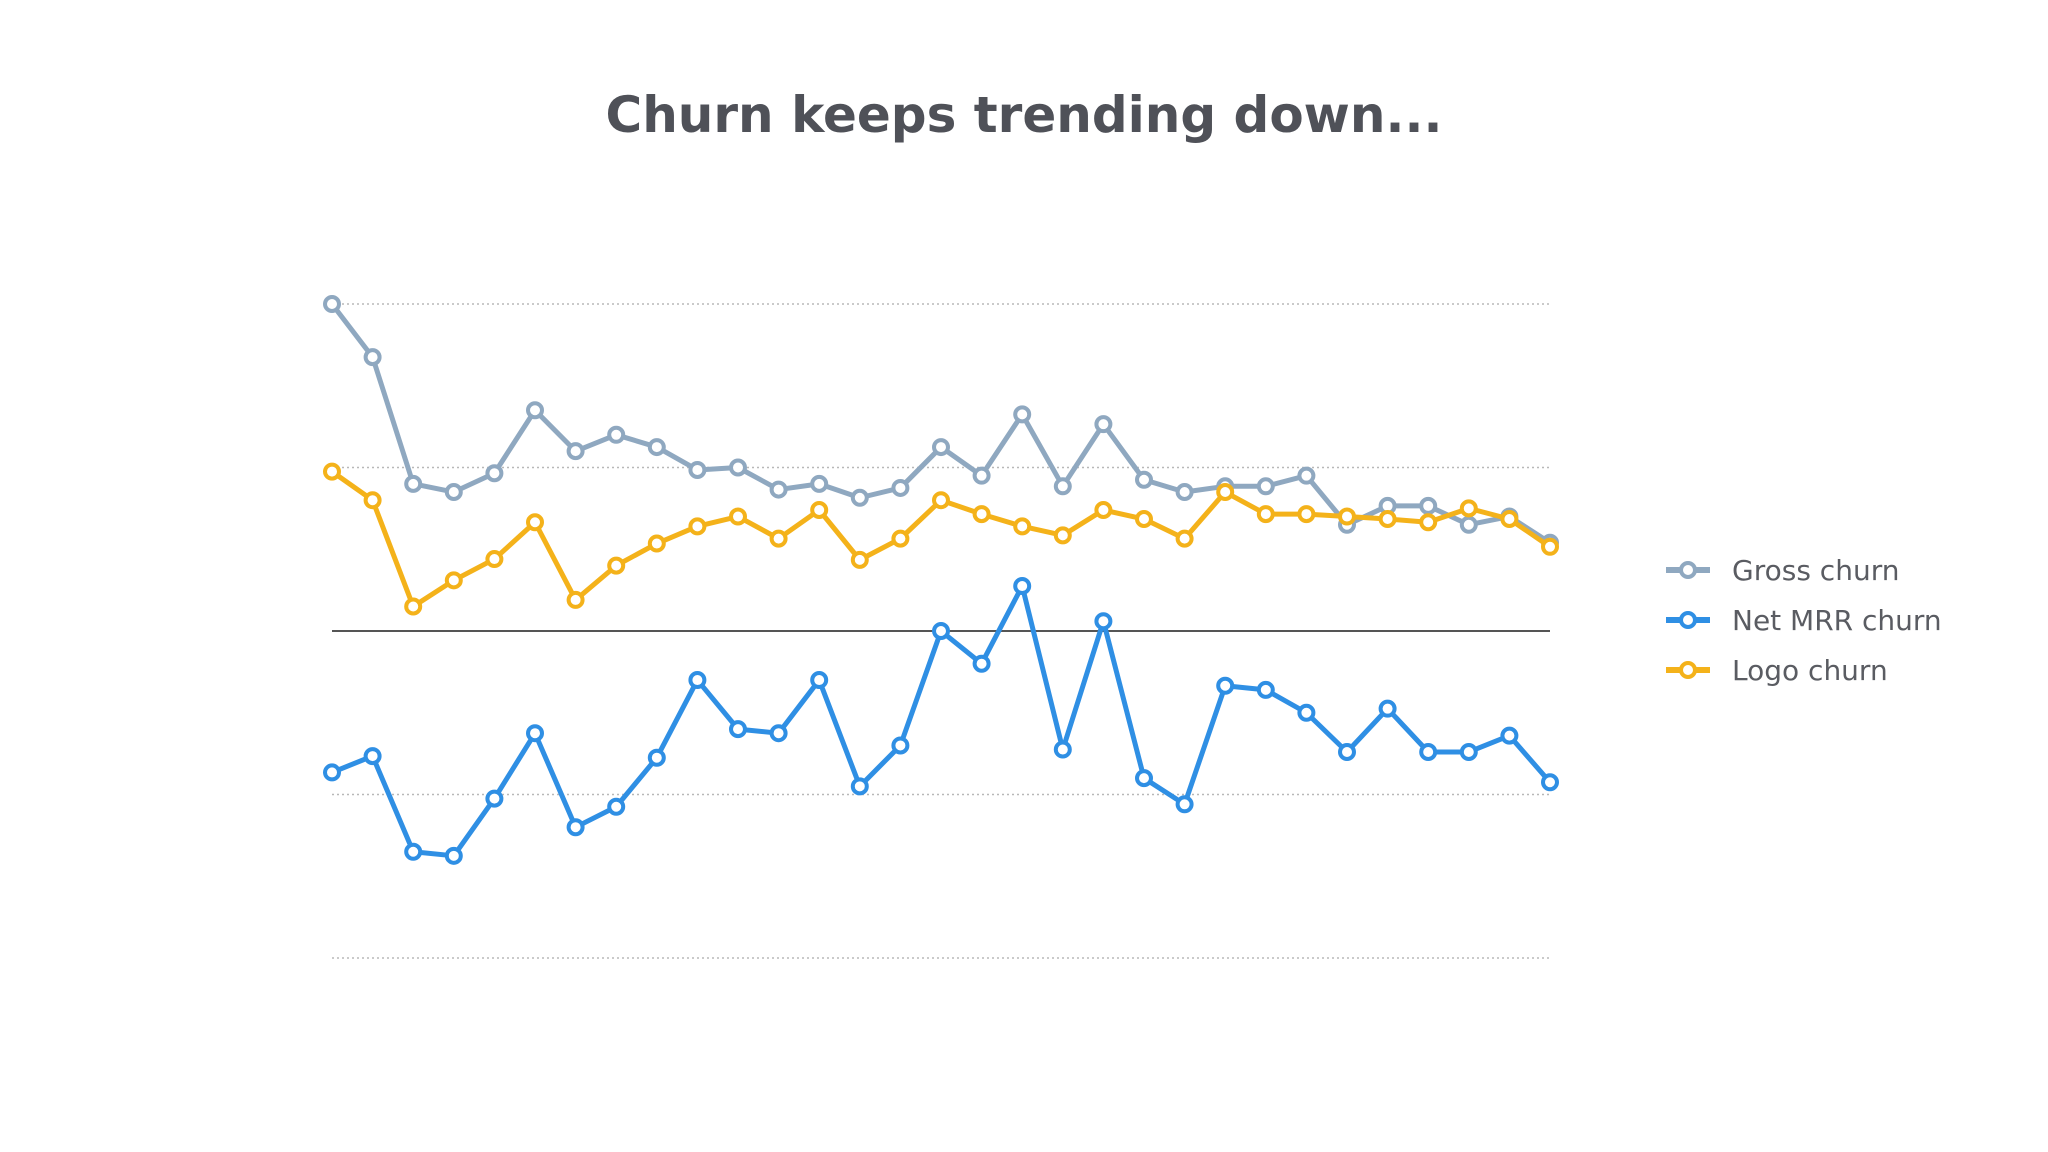 Image resolution: width=2048 pixels, height=1152 pixels. I want to click on legend: Gross churn Net MRR churn Logo churn, so click(1804, 620).